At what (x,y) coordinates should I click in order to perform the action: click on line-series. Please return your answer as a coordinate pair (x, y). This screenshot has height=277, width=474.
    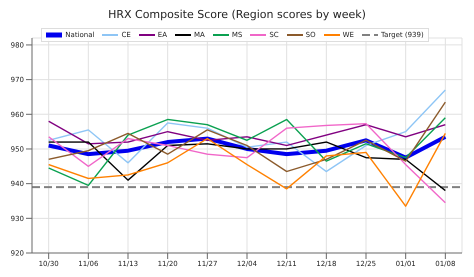
    Looking at the image, I should click on (247, 133).